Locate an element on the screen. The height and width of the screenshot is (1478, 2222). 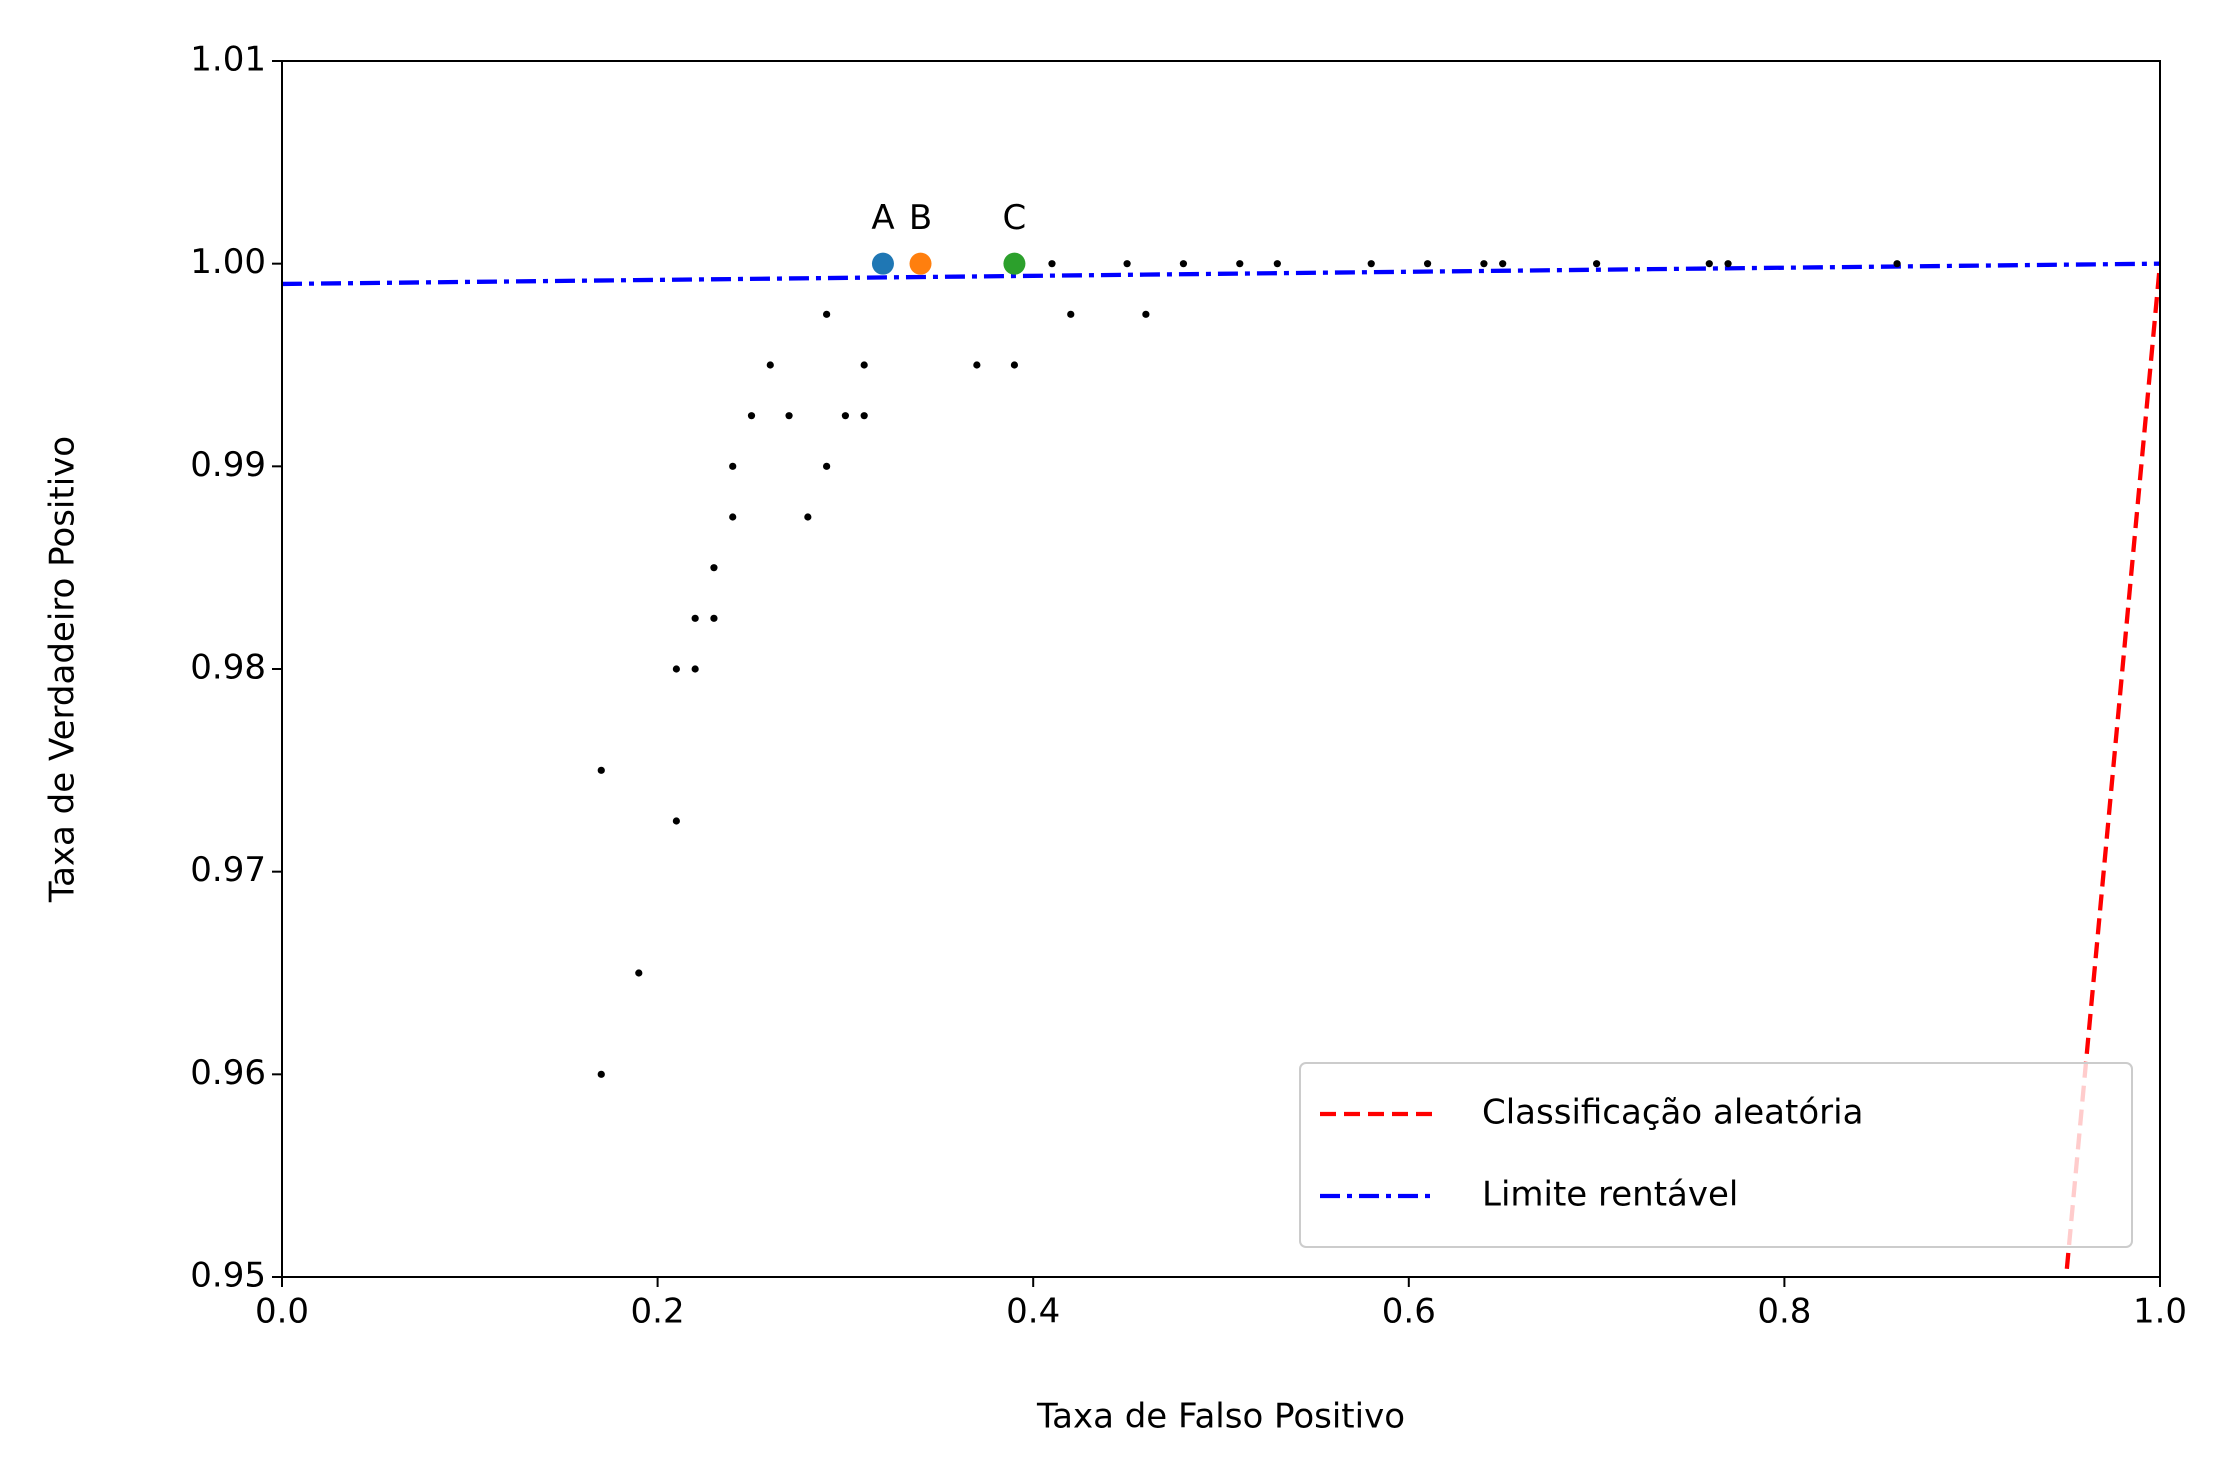
highlight-label: C is located at coordinates (1015, 218).